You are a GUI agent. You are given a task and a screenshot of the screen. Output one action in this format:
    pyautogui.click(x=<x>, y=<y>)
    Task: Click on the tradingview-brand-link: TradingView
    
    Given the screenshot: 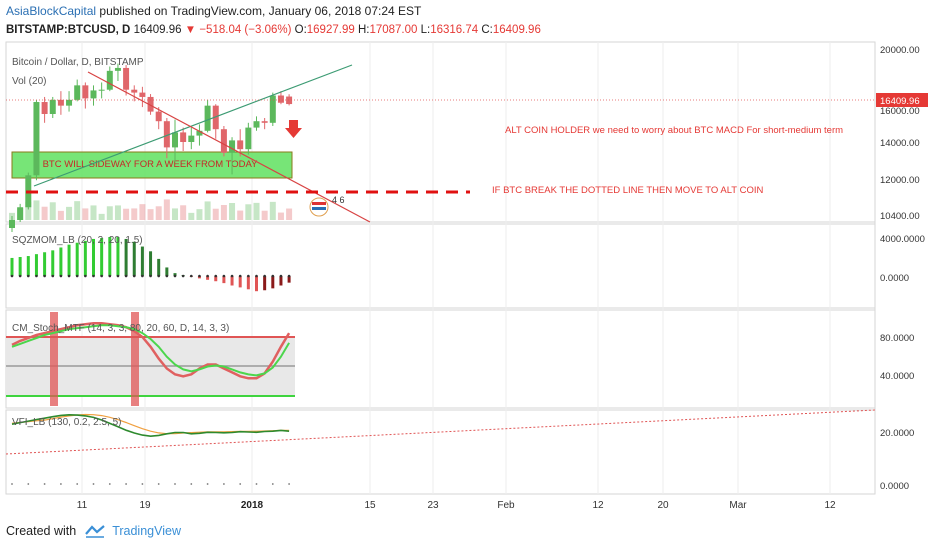 What is the action you would take?
    pyautogui.click(x=146, y=531)
    